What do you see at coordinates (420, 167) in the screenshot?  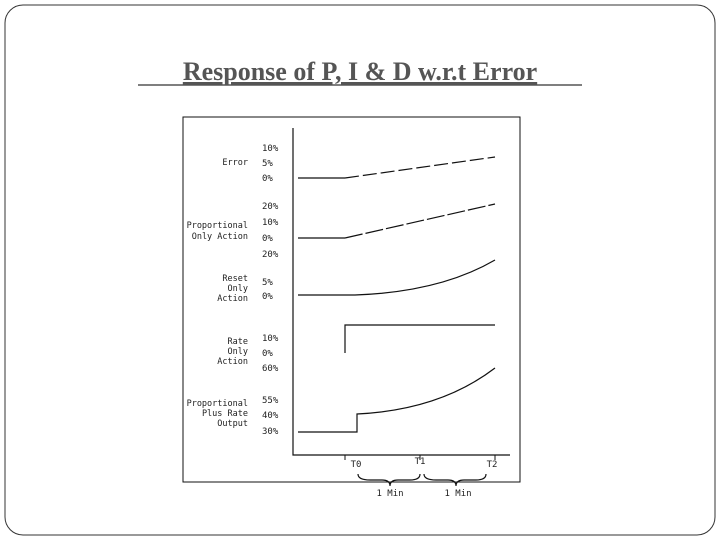 I see `error-curve` at bounding box center [420, 167].